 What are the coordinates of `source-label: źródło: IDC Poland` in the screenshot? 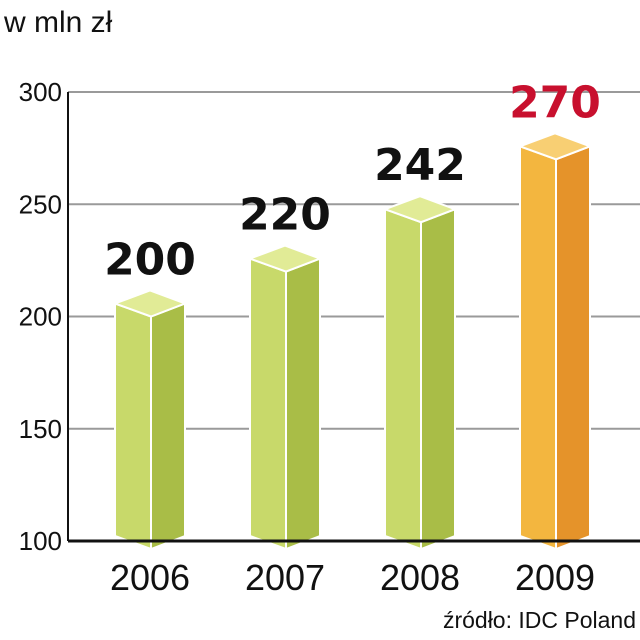 It's located at (539, 620).